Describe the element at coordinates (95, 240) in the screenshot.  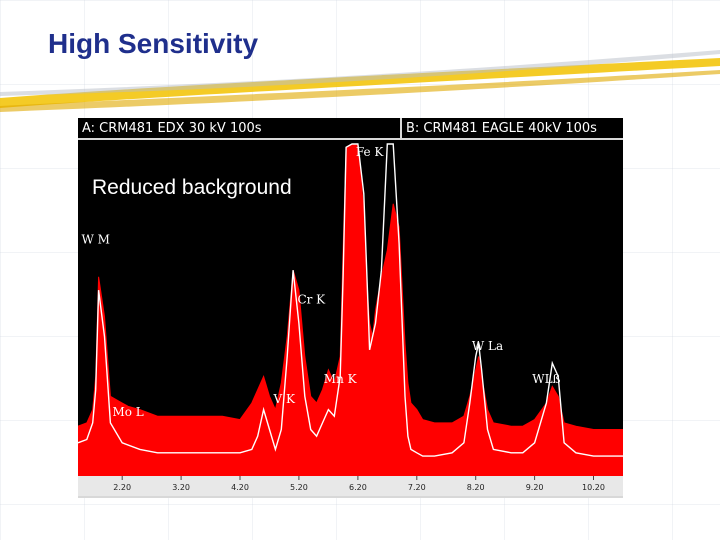
I see `peak-label: W M` at that location.